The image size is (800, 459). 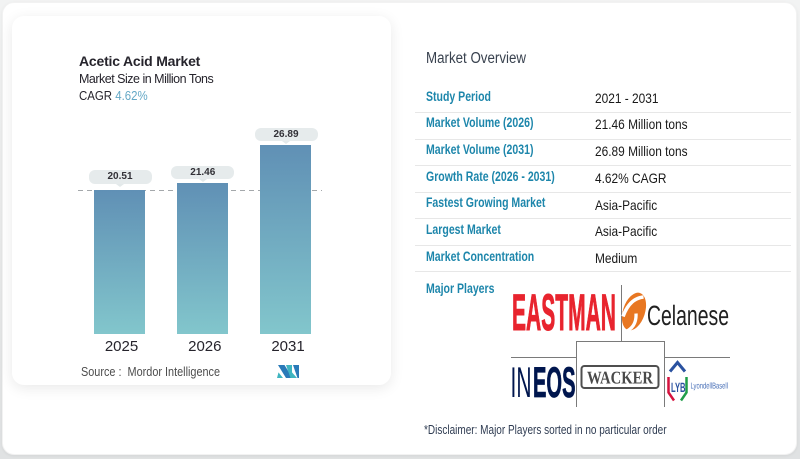 What do you see at coordinates (554, 383) in the screenshot?
I see `svg-text: EOS` at bounding box center [554, 383].